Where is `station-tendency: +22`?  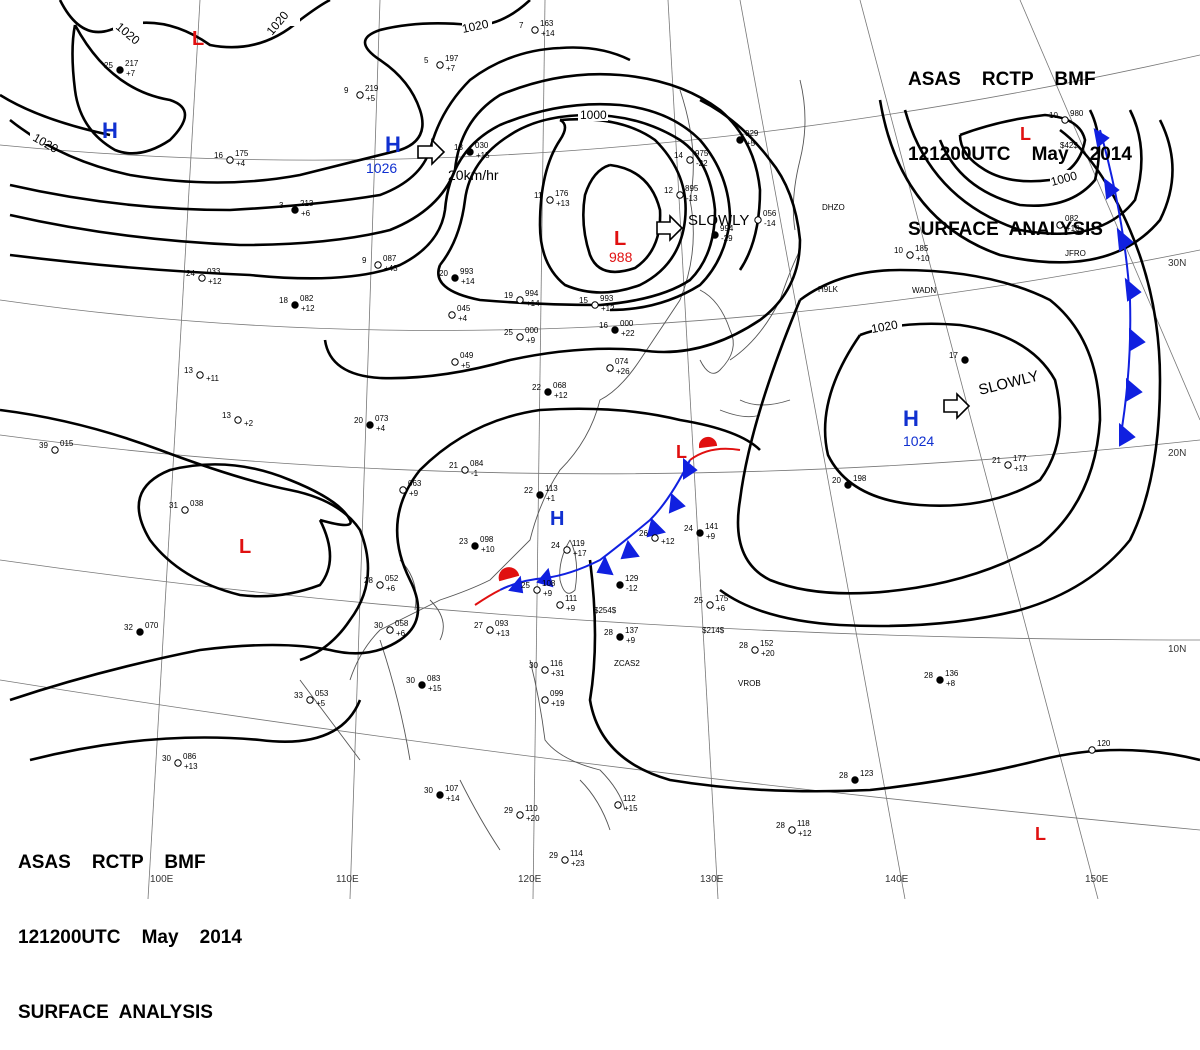
station-tendency: +22 is located at coordinates (628, 333).